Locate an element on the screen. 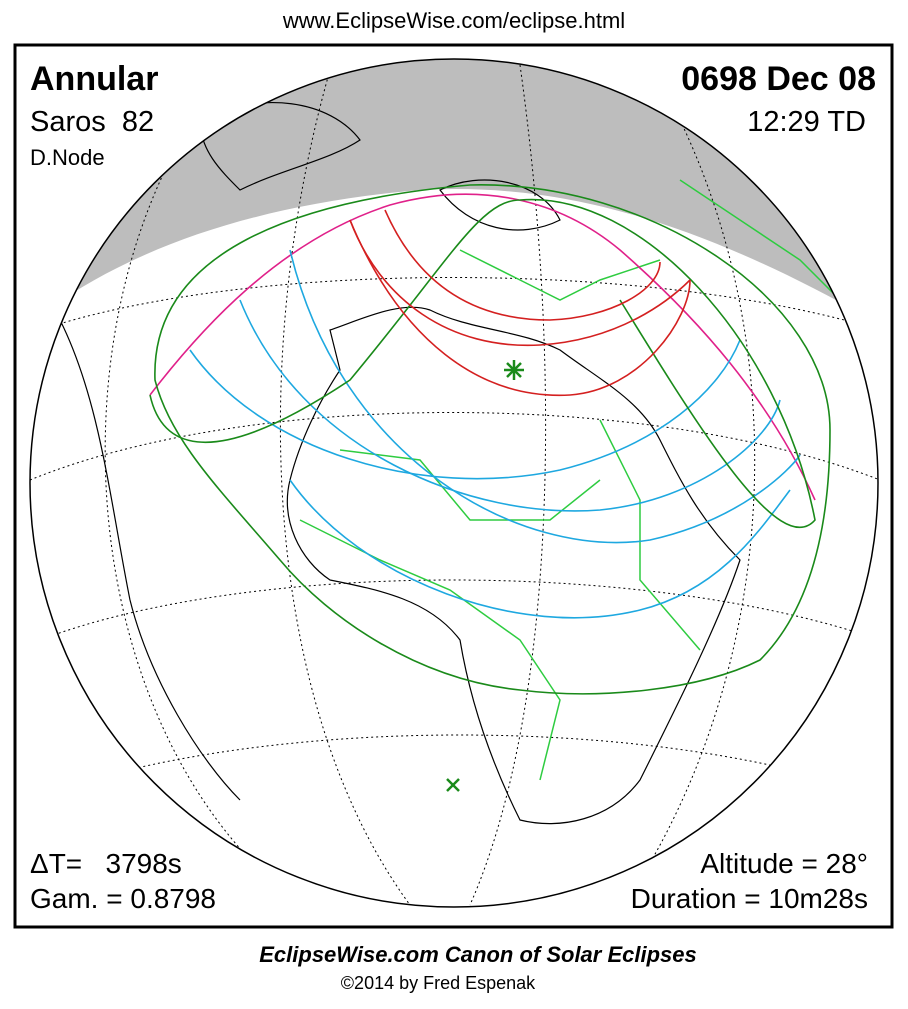 The image size is (908, 1009). gamma: Gam. = 0.8798 is located at coordinates (123, 898).